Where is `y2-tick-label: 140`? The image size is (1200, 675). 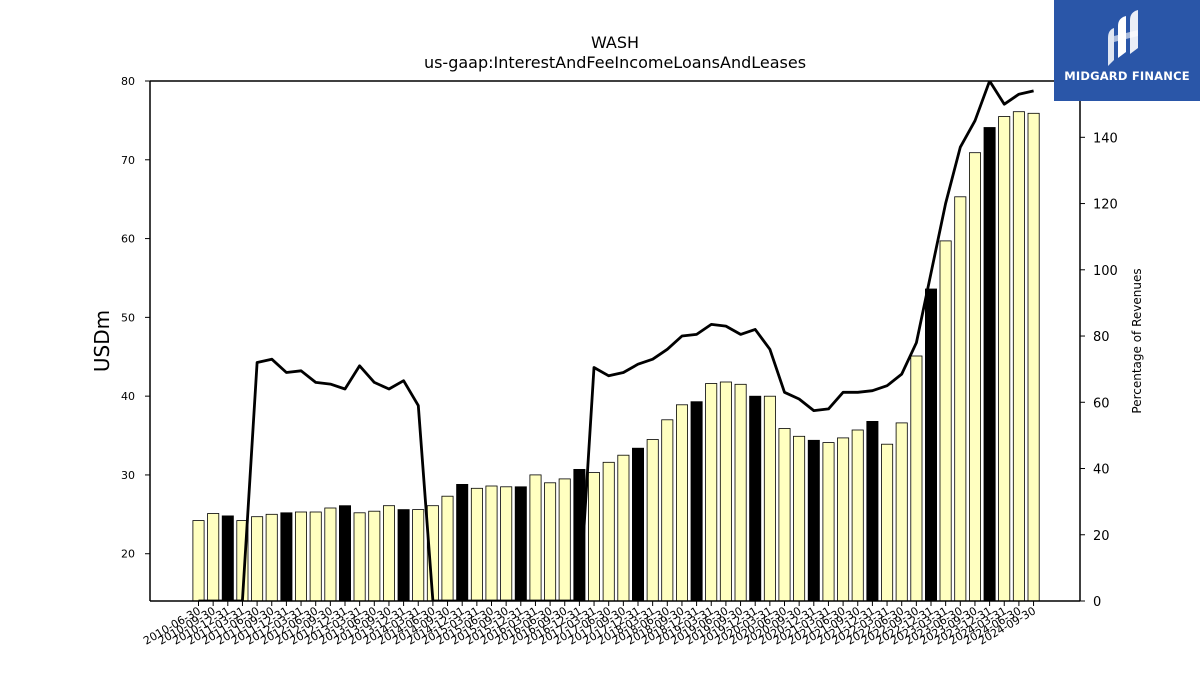
y2-tick-label: 140 is located at coordinates (1105, 138).